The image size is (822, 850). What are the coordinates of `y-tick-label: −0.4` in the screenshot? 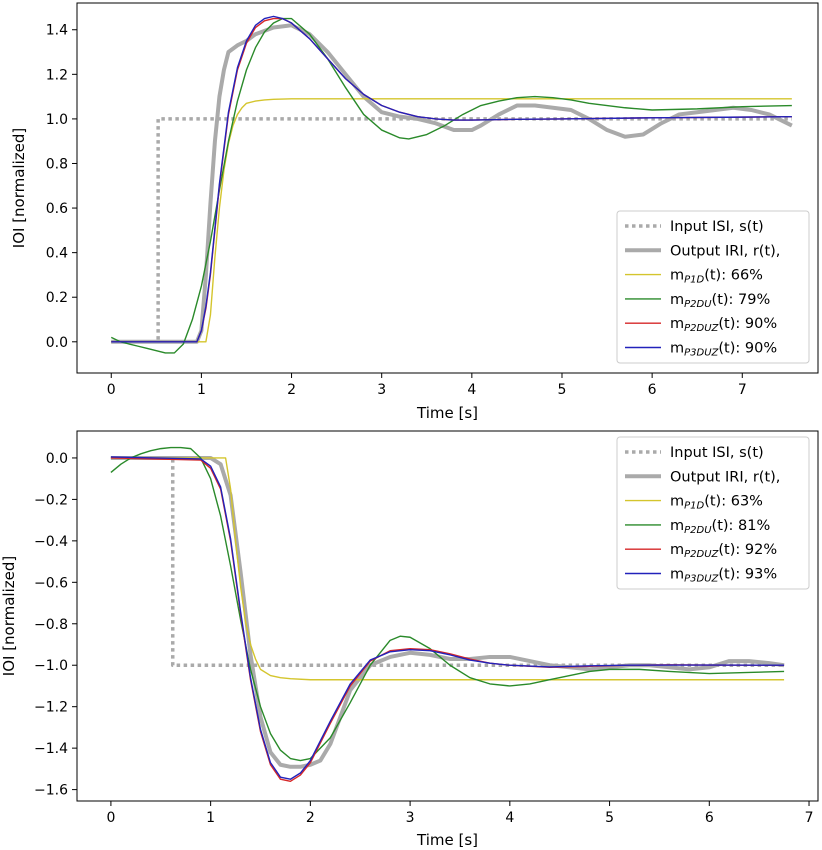 It's located at (51, 542).